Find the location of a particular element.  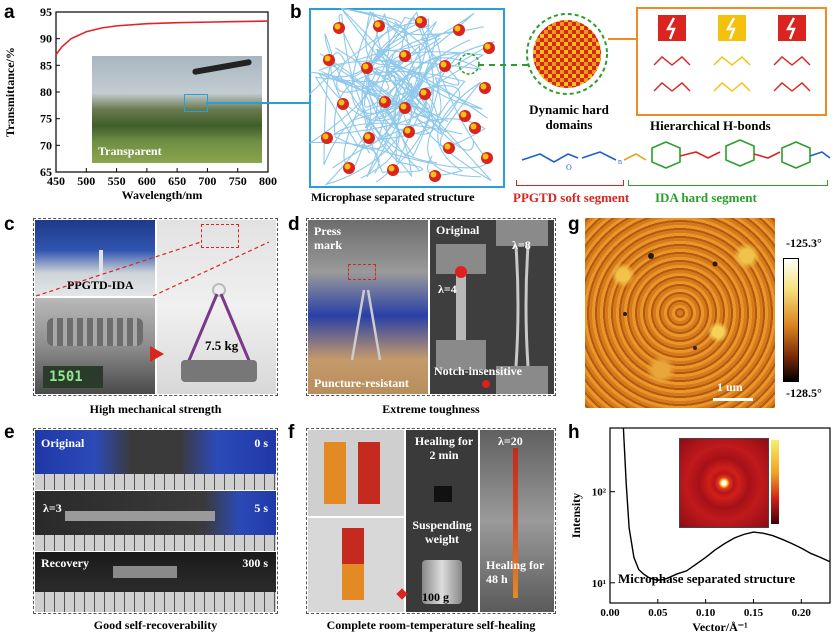

panel-g-scale-min: -128.5° is located at coordinates (804, 393).